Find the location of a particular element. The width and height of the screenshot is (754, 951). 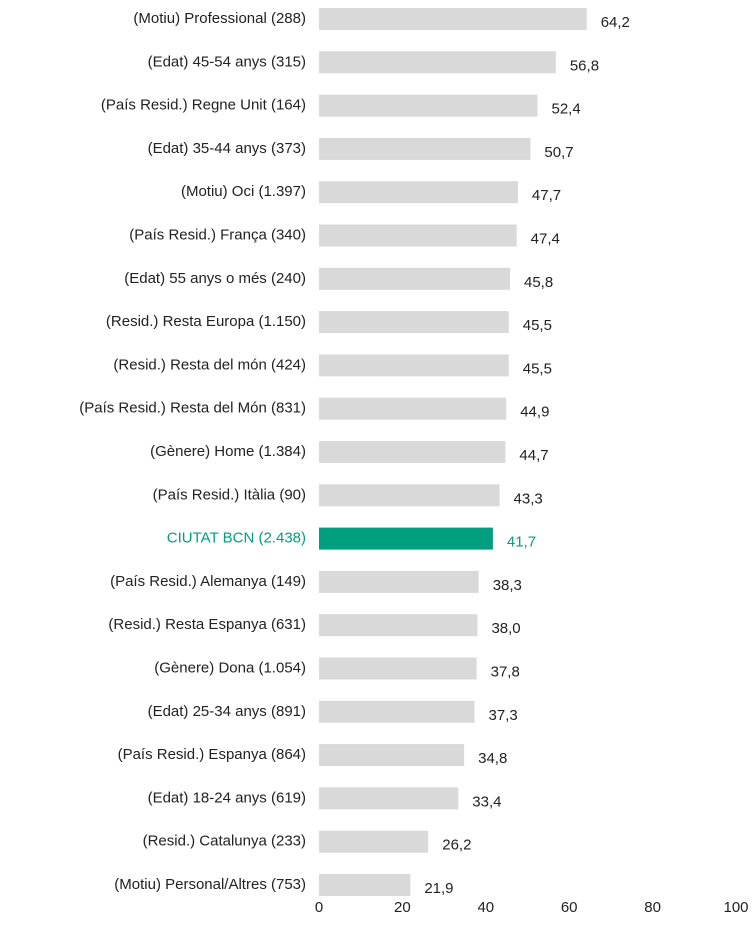

category-label: (Motiu) Oci (1.397) is located at coordinates (243, 191).